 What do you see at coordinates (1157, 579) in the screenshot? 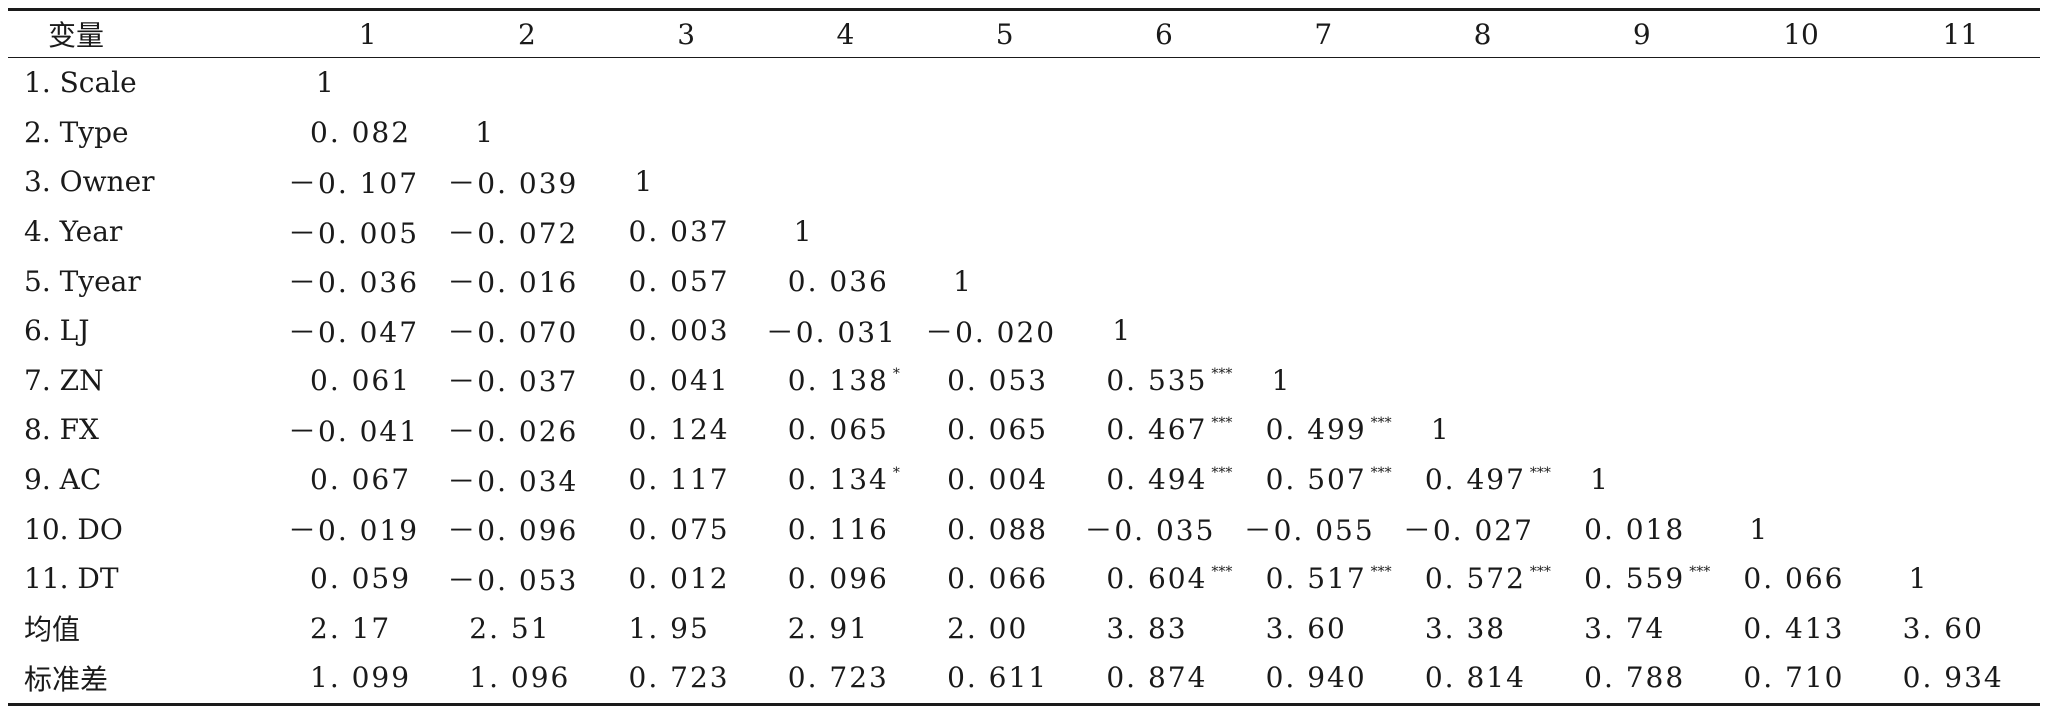
I see `cell-value: 0. 604` at bounding box center [1157, 579].